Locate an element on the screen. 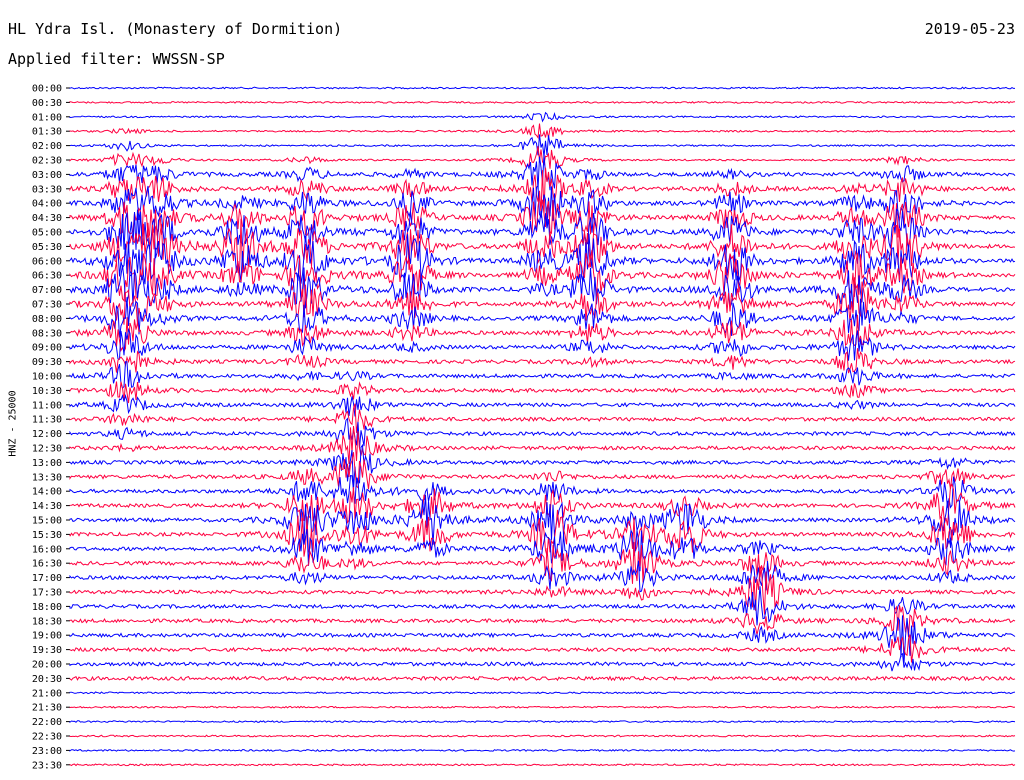 Image resolution: width=1024 pixels, height=780 pixels. time-tick-label: 15:30 is located at coordinates (47, 535).